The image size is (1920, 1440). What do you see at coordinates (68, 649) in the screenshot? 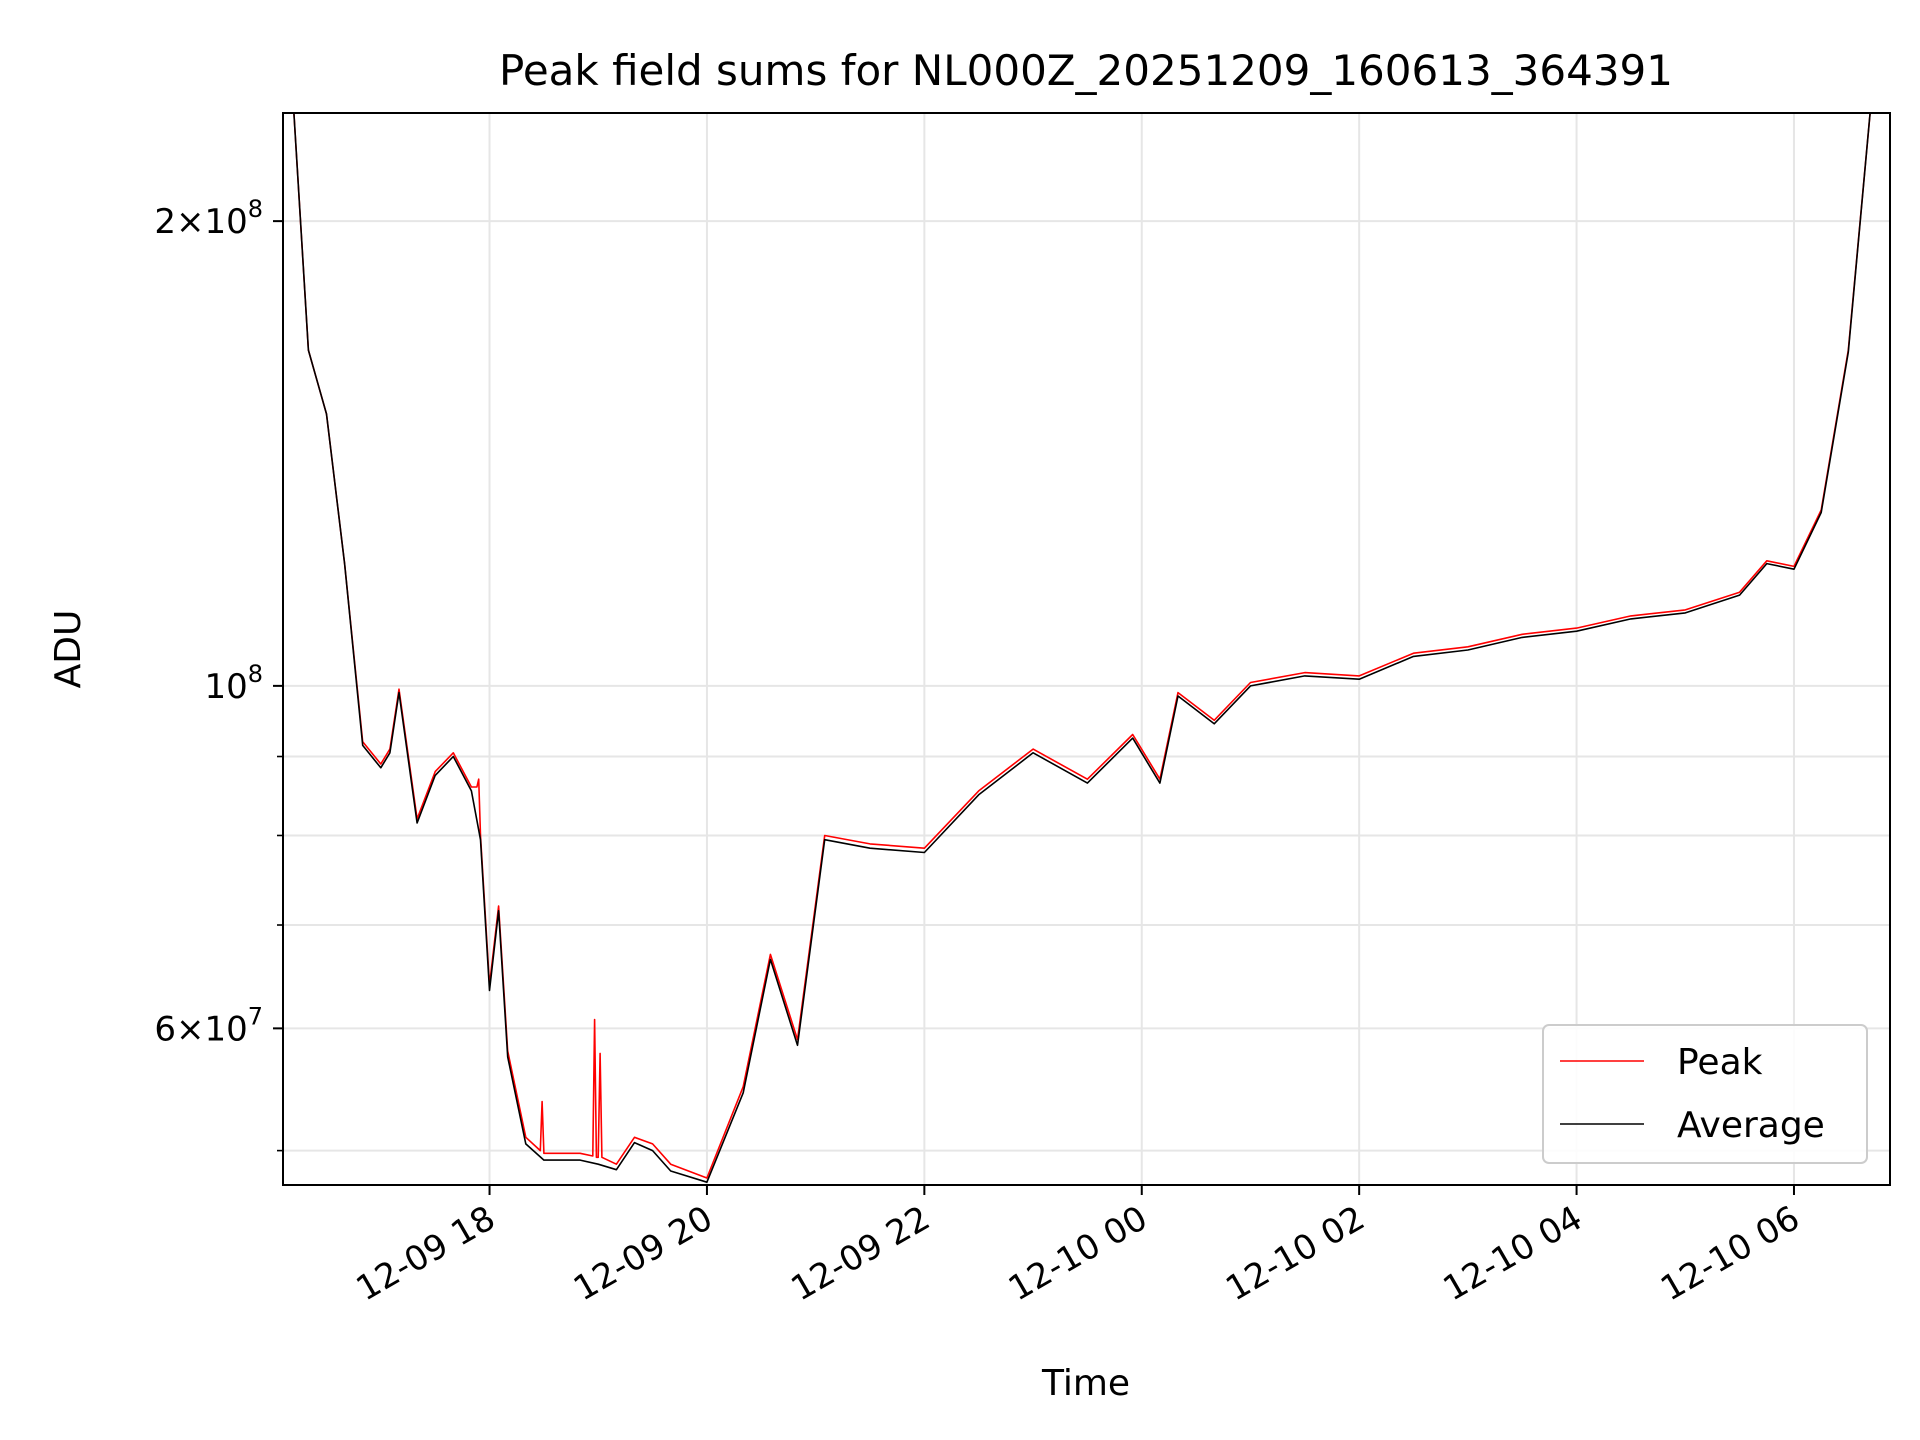
I see `y-axis-label: ADU` at bounding box center [68, 649].